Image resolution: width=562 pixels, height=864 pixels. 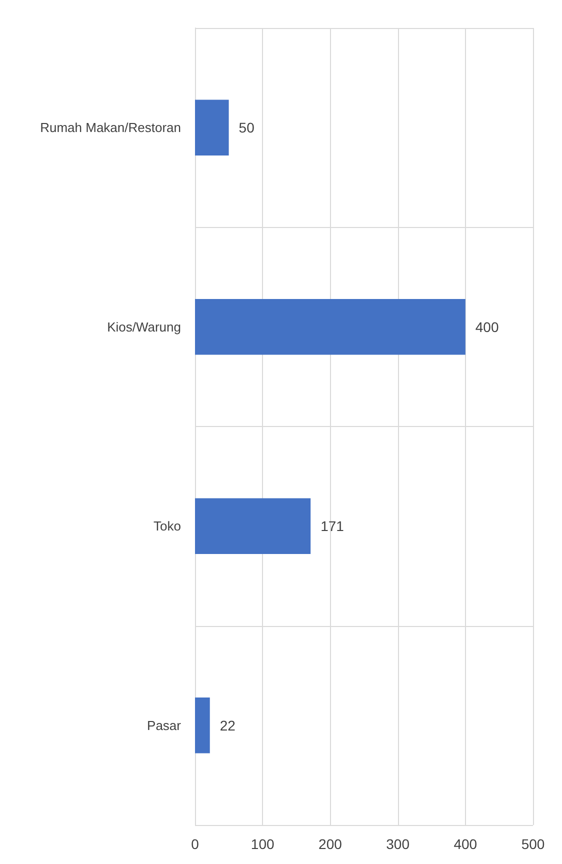 I want to click on y-tick-label: Rumah Makan/Restoran, so click(x=110, y=128).